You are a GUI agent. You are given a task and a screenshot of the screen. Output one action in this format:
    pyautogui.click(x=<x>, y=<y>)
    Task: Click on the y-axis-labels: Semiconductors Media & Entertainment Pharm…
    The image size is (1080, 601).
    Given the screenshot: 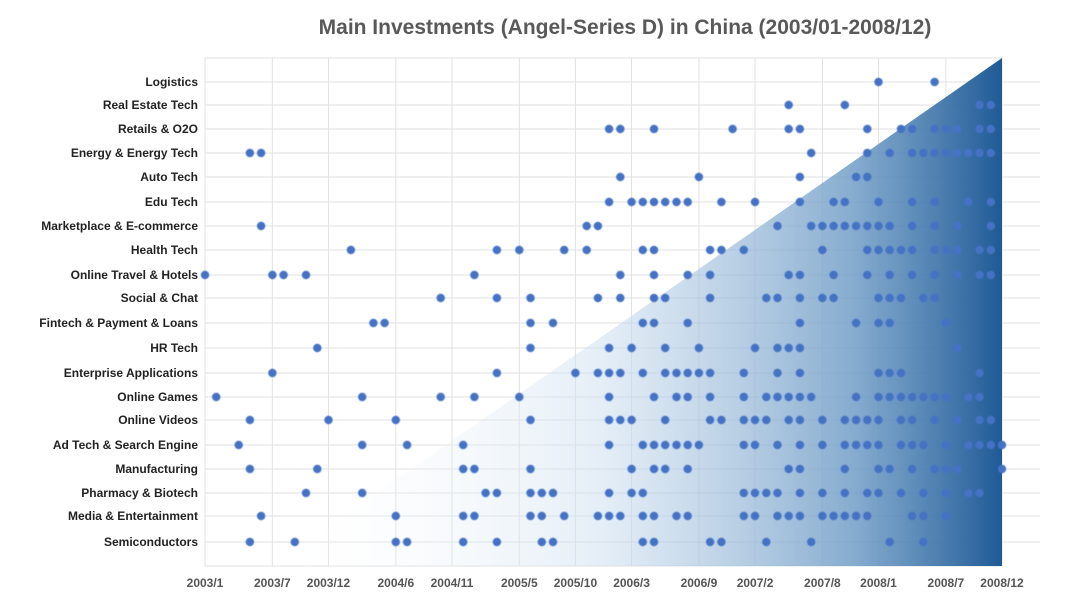 What is the action you would take?
    pyautogui.click(x=118, y=312)
    